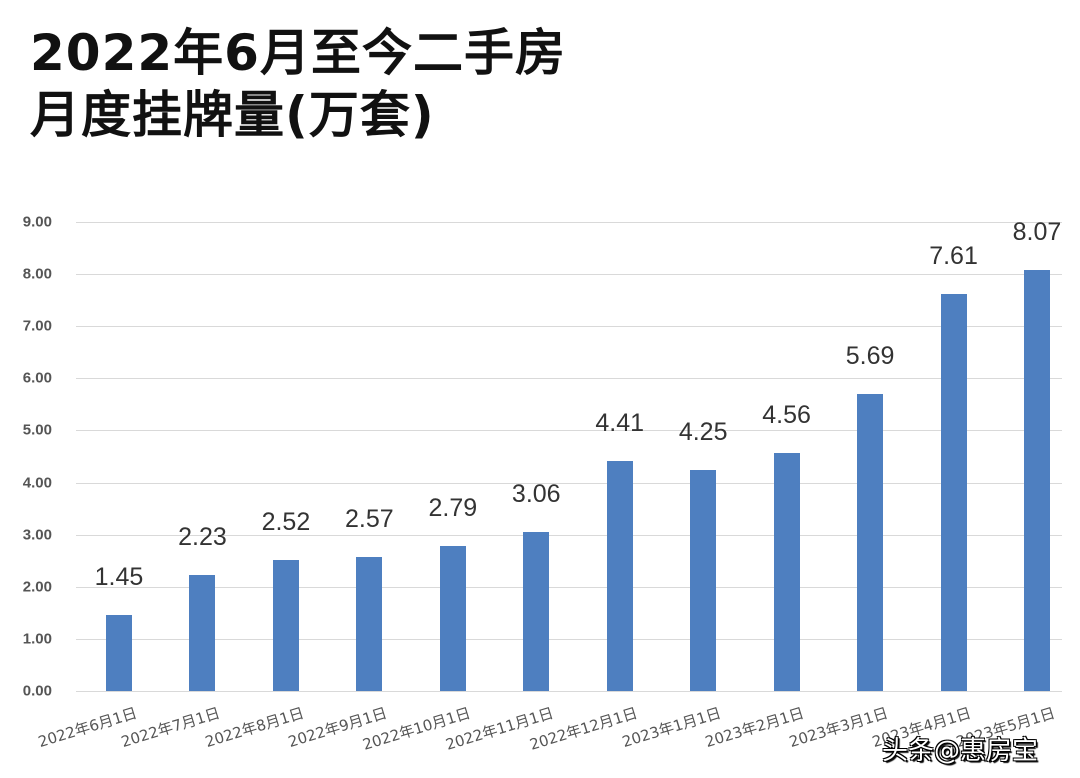 This screenshot has width=1080, height=778. Describe the element at coordinates (37, 274) in the screenshot. I see `y-tick-label: 8.00` at that location.